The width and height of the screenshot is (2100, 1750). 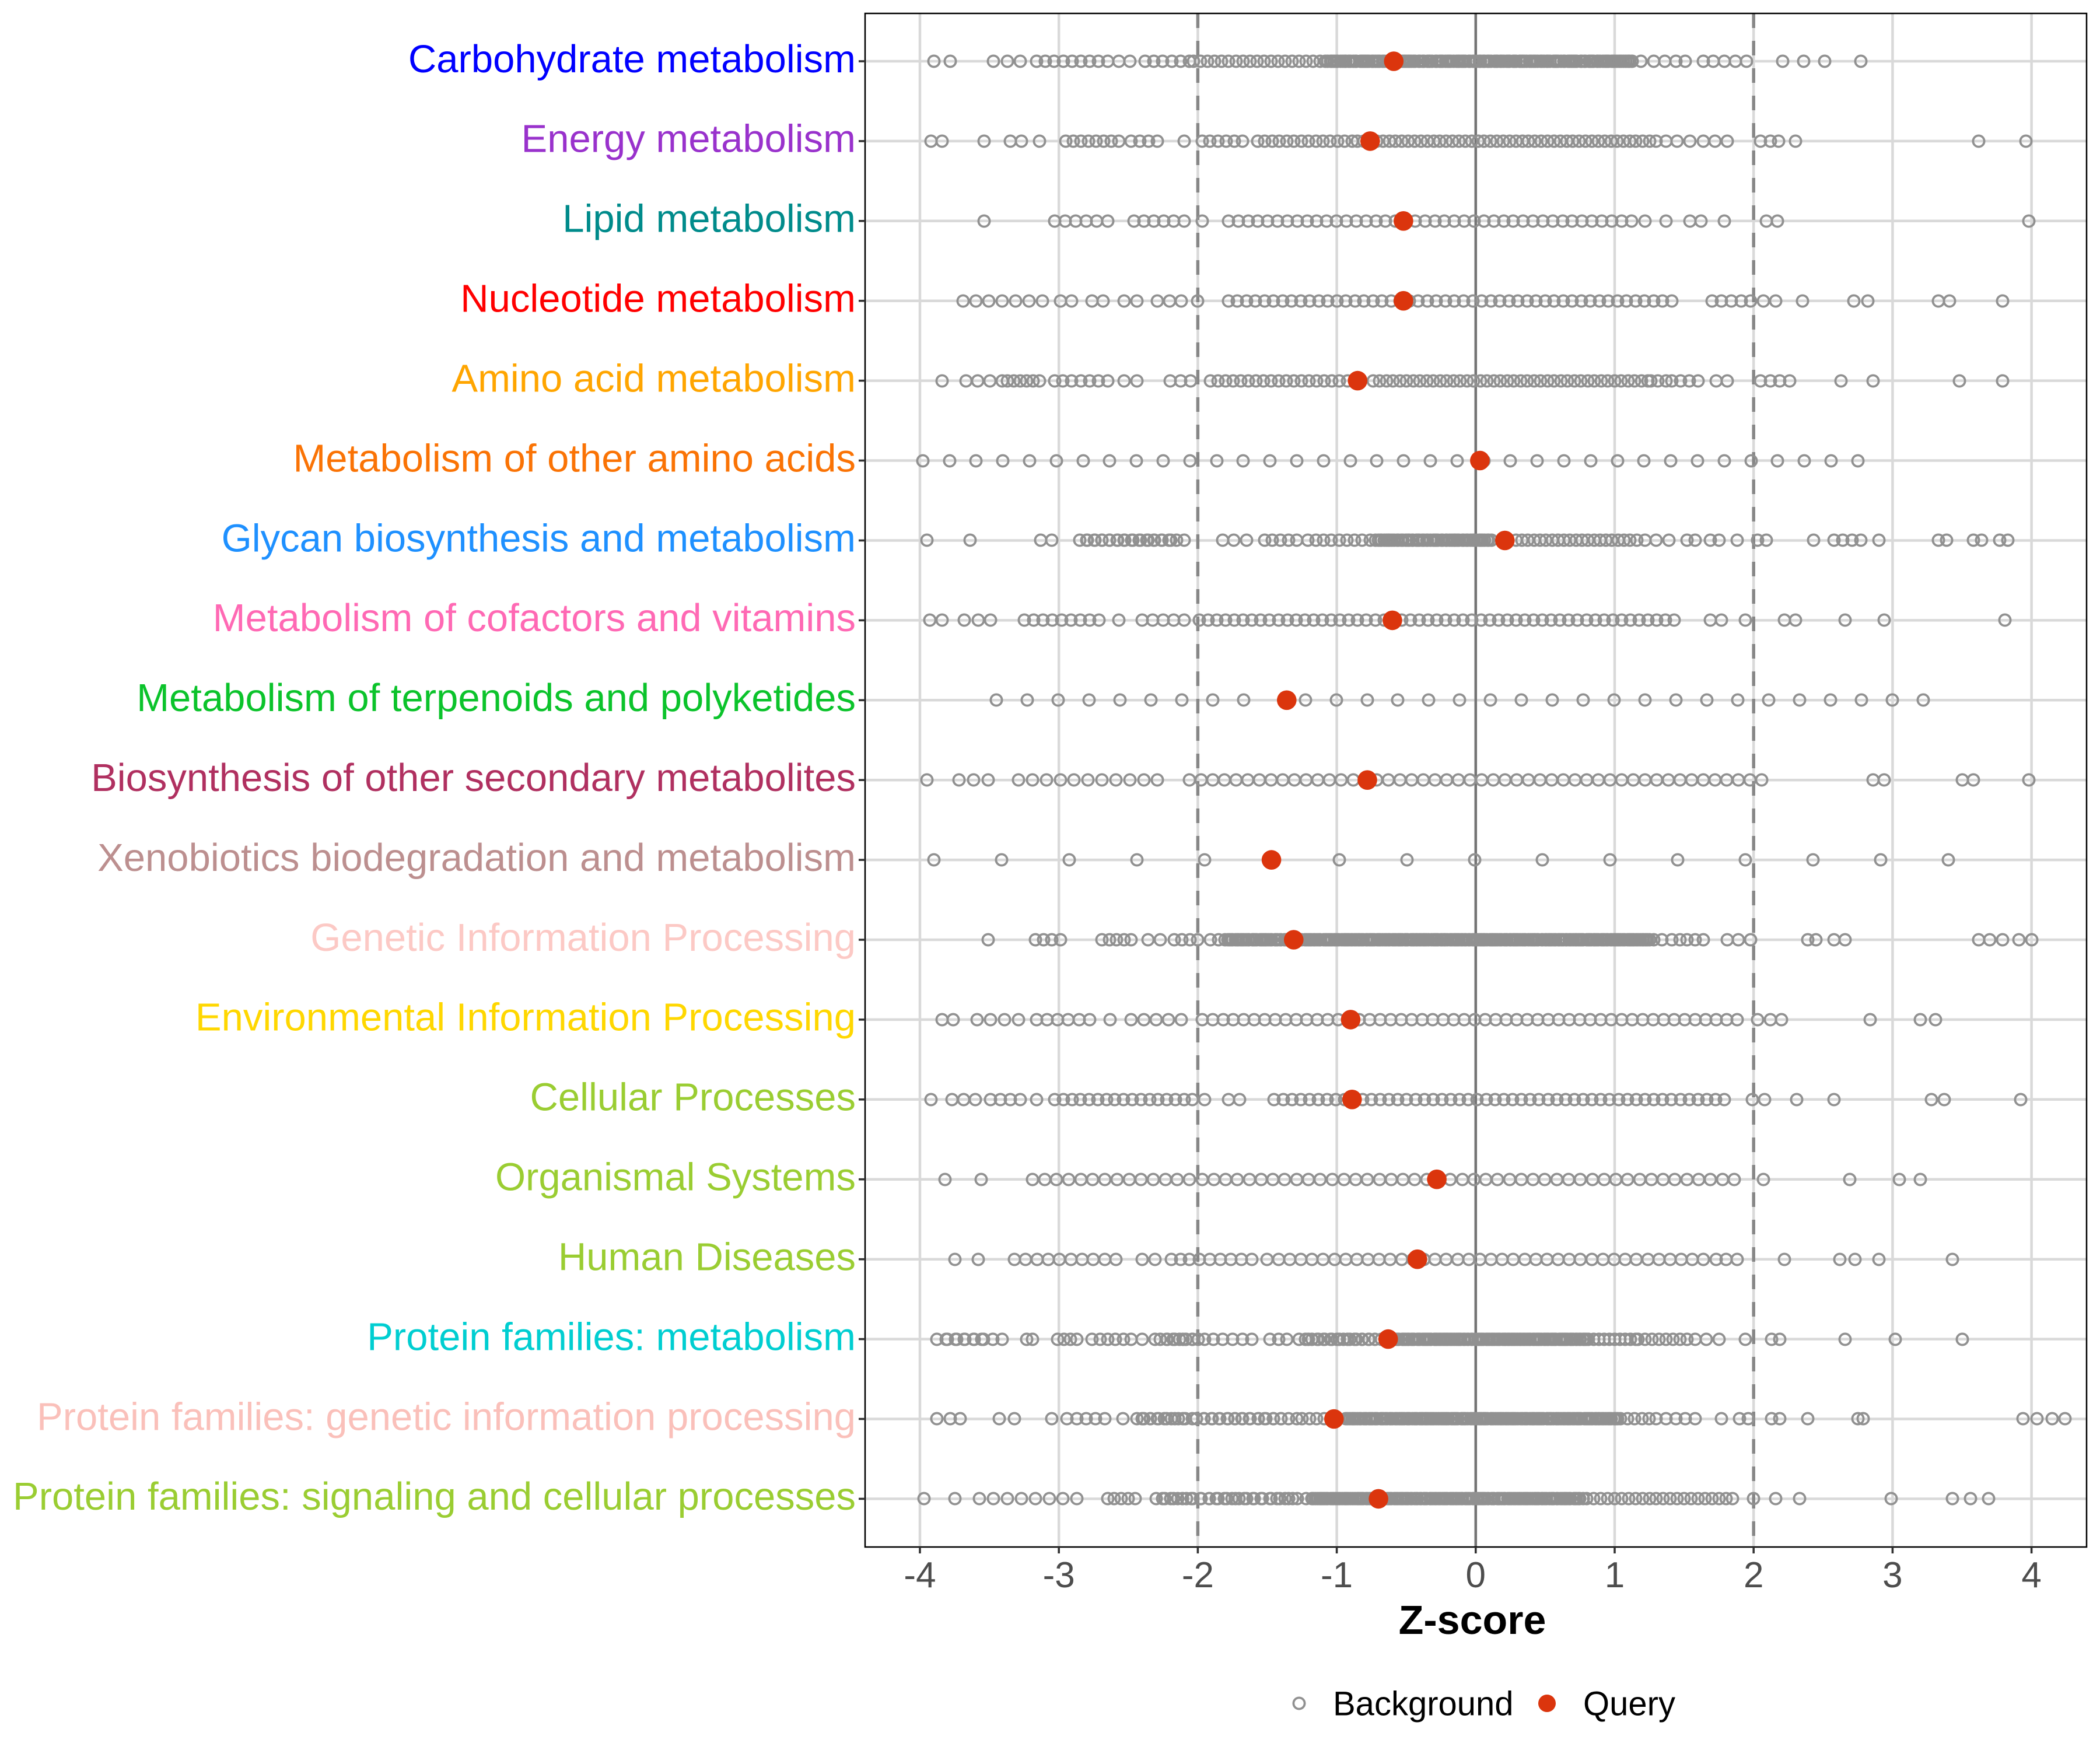 I want to click on svg-text:Metabolism of terpenoids and p: Metabolism of terpenoids and polyketides, so click(x=496, y=698).